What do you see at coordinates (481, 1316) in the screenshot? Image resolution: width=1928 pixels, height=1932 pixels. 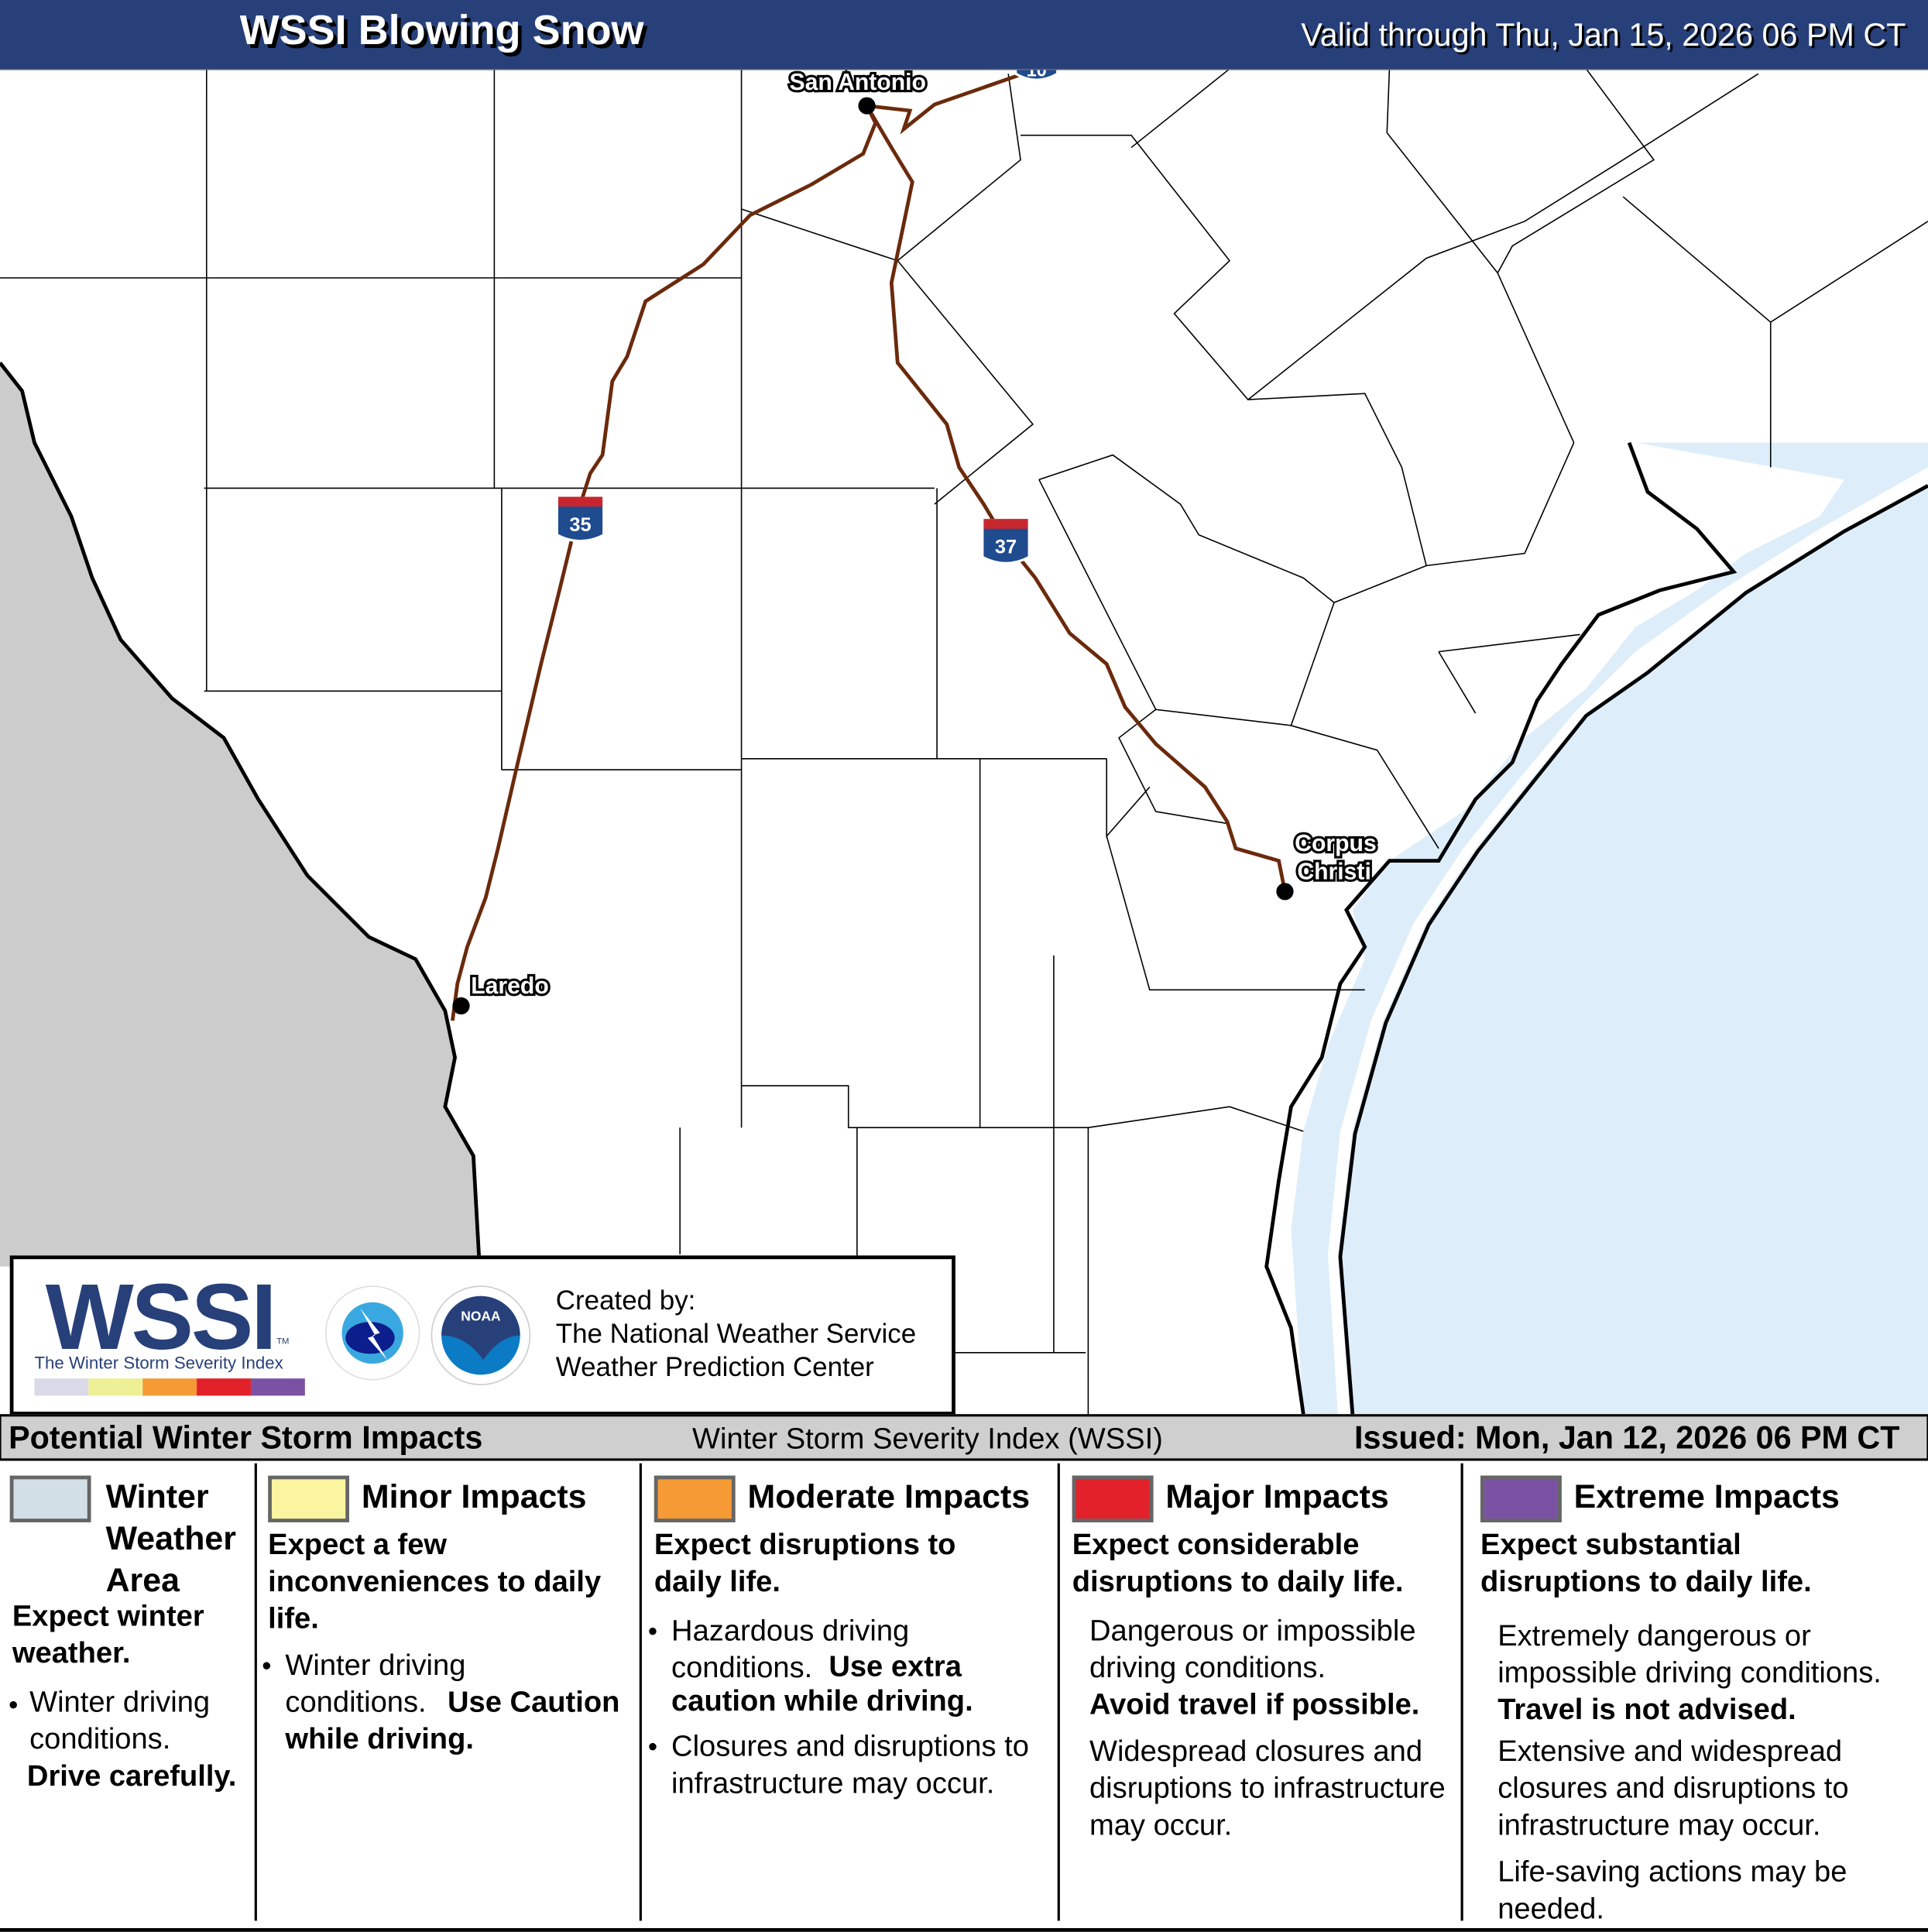 I see `svg-text: NOAA` at bounding box center [481, 1316].